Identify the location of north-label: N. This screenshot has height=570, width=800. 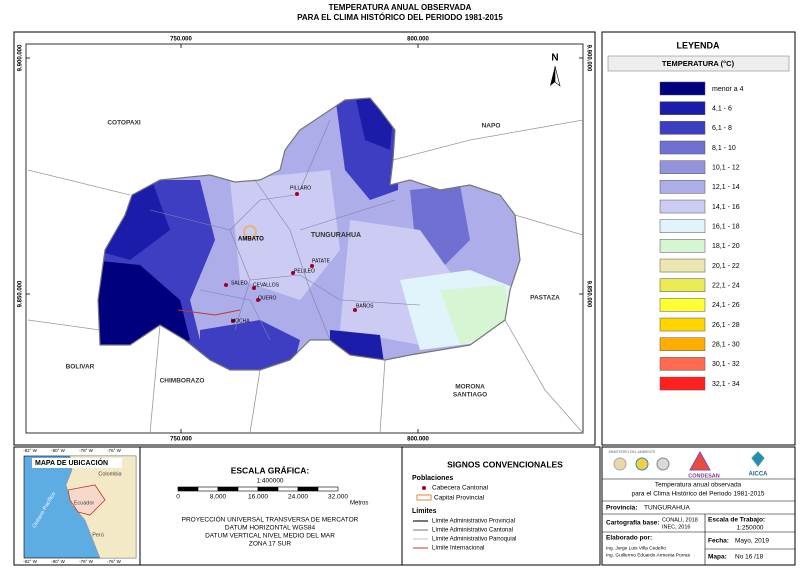
(554, 58).